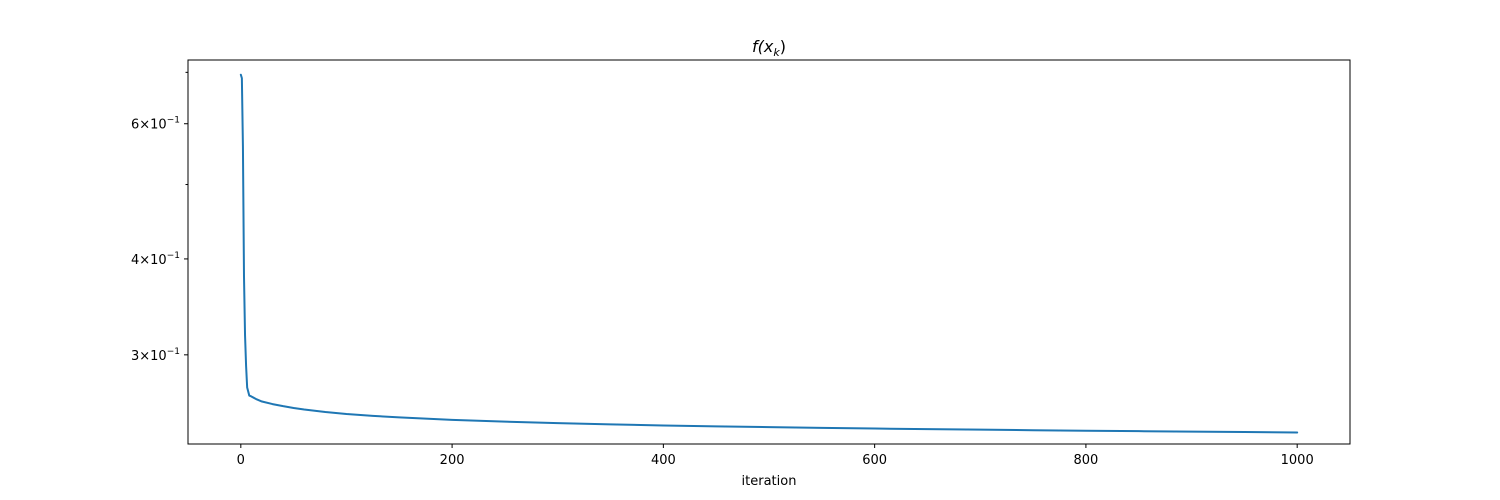 The image size is (1500, 500). I want to click on x-axis: 0 200 400 600 800 1000, so click(775, 456).